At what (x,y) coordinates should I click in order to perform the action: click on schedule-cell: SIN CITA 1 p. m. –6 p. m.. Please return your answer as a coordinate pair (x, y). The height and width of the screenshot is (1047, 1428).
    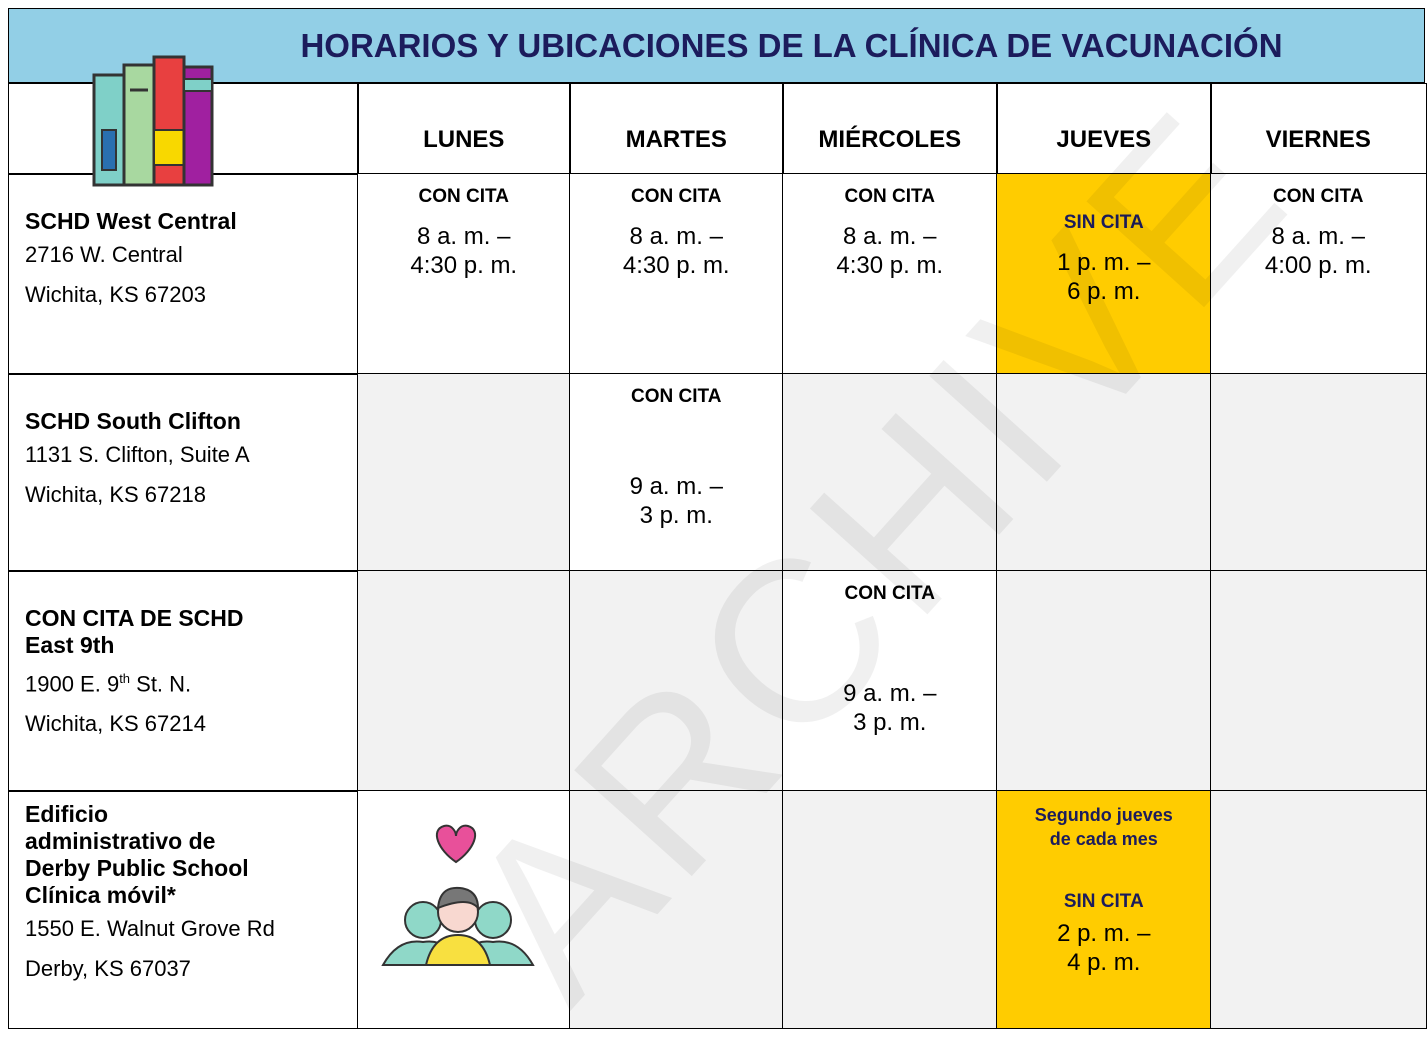
    Looking at the image, I should click on (1104, 274).